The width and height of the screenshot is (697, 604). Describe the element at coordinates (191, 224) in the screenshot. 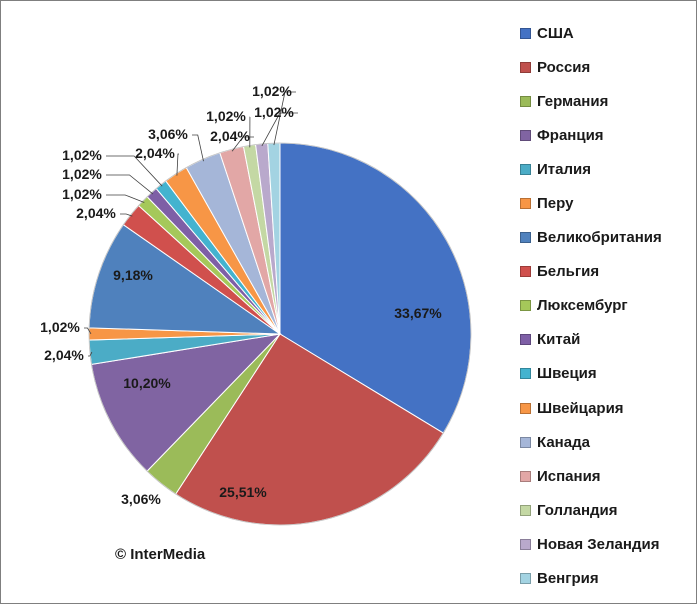

I see `leader-lines` at that location.